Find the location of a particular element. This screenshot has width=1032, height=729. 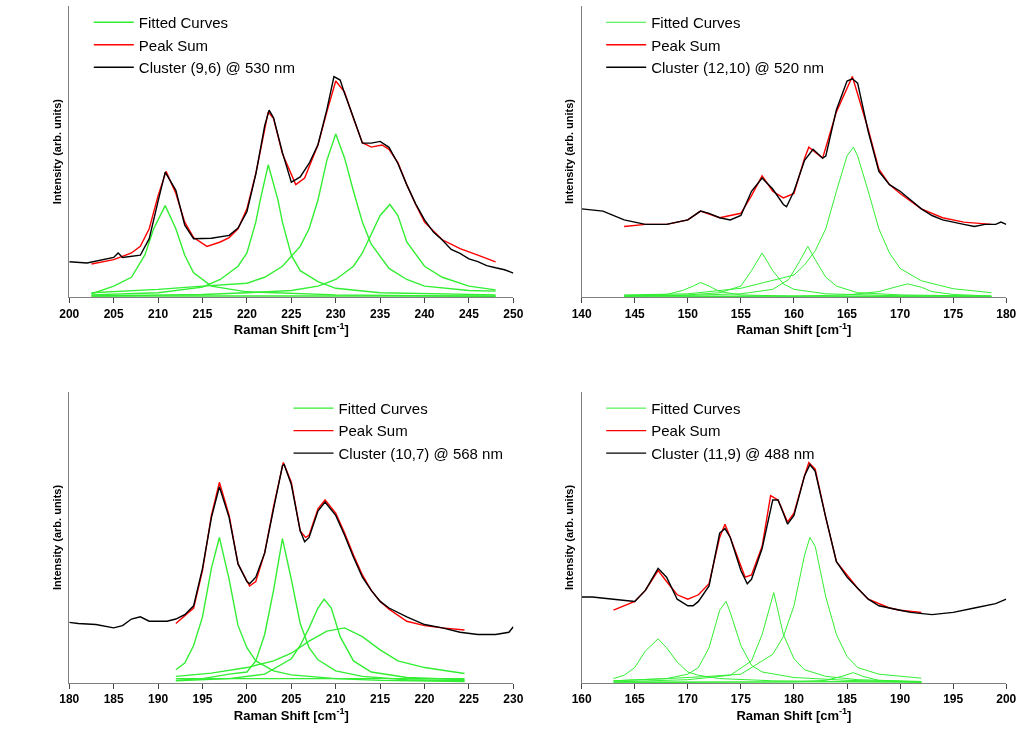

x-tick-label: 250 is located at coordinates (513, 313).